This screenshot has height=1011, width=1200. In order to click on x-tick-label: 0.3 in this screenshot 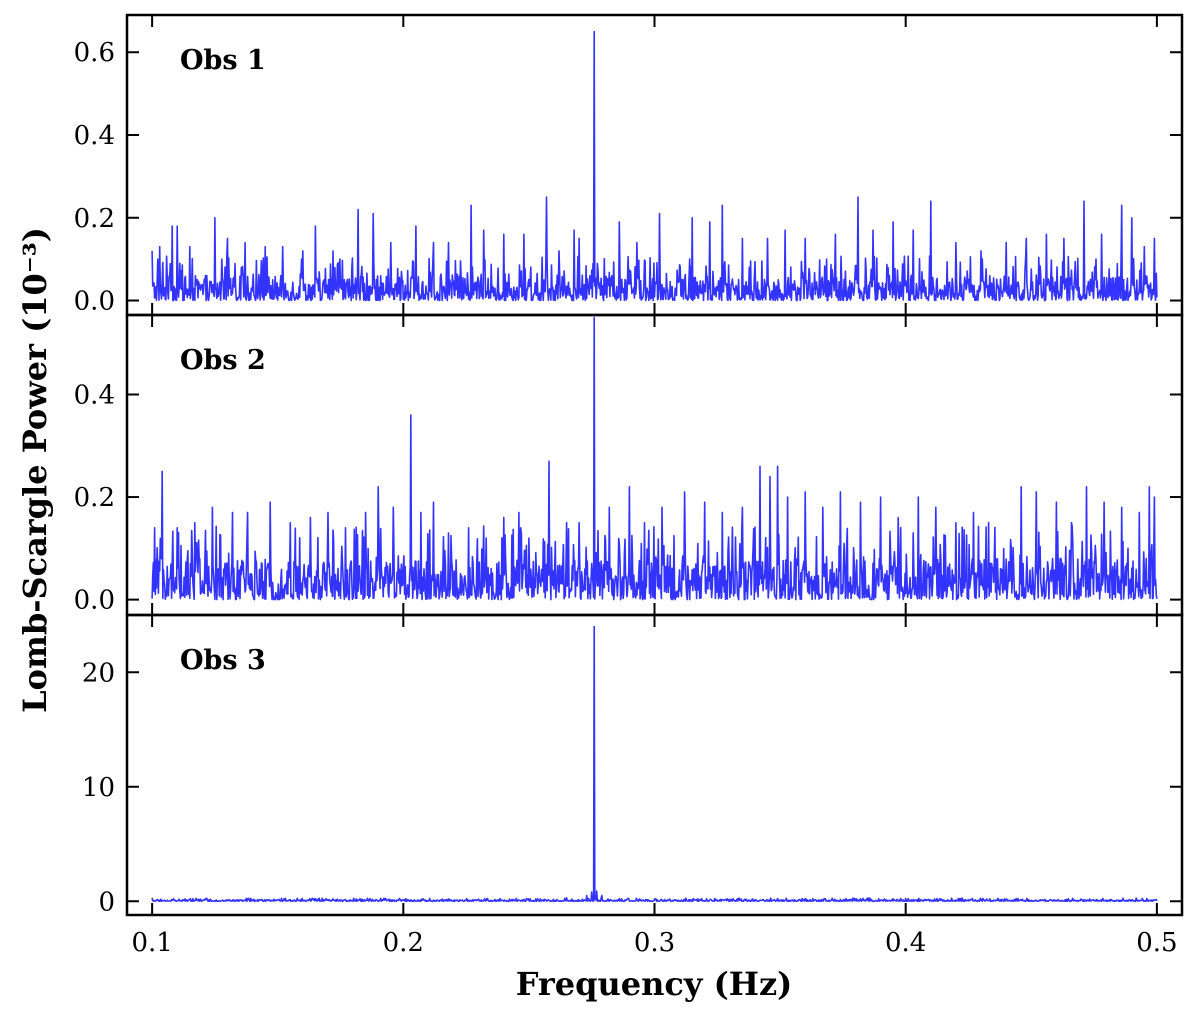, I will do `click(654, 943)`.